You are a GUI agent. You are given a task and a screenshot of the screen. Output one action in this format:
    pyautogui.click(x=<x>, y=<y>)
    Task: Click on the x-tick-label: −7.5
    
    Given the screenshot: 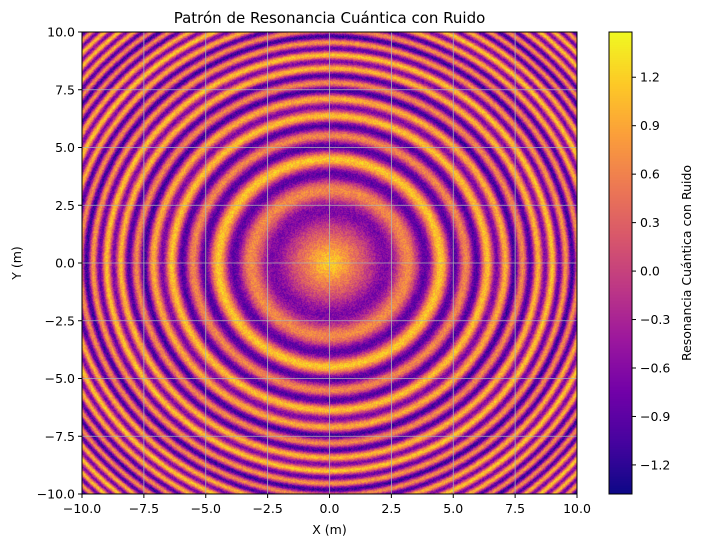 What is the action you would take?
    pyautogui.click(x=144, y=508)
    